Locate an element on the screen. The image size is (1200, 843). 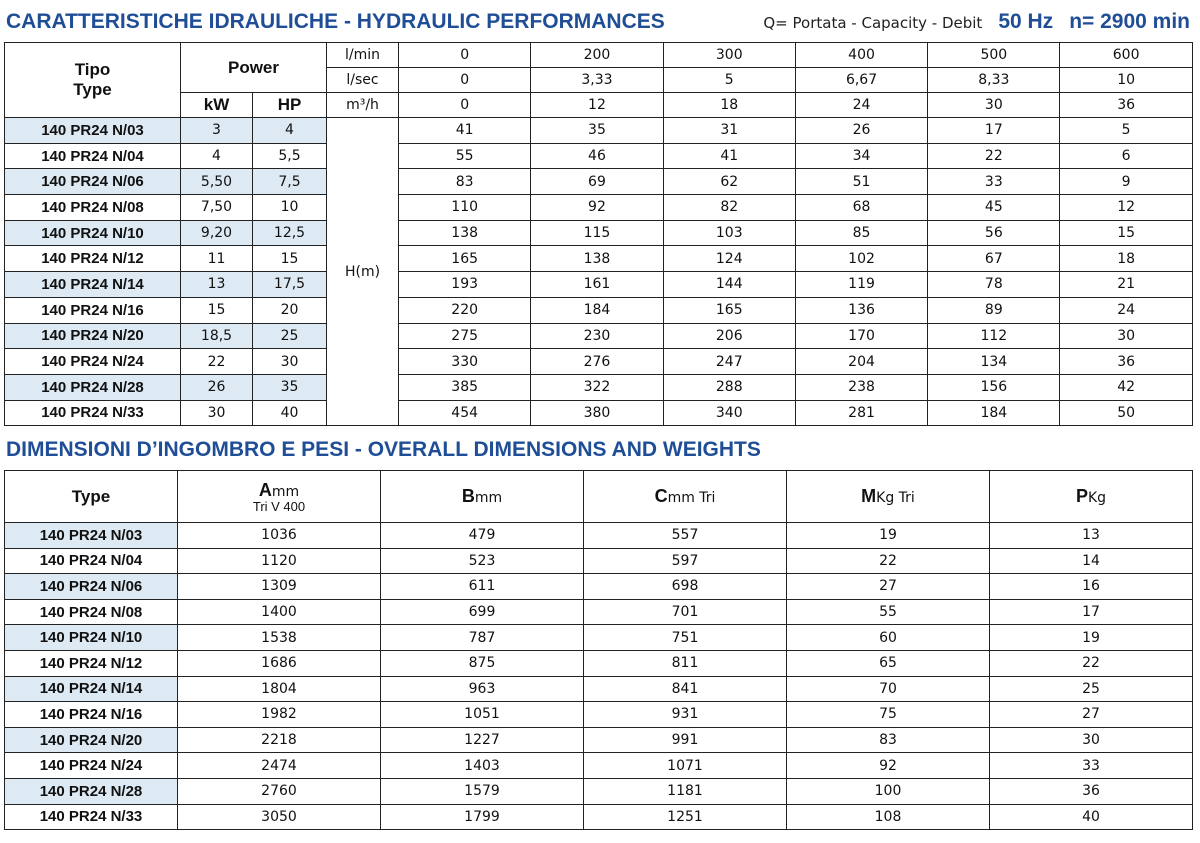
head-value: 31 is located at coordinates (729, 130).